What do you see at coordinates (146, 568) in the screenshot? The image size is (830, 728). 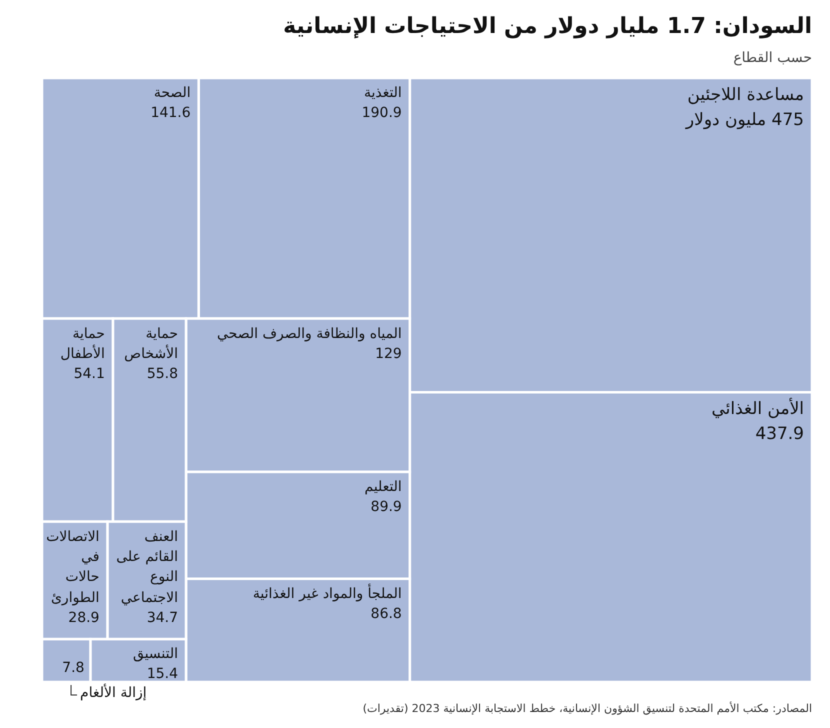 I see `category-label: العنف القائم على النوع الاجتماعي` at bounding box center [146, 568].